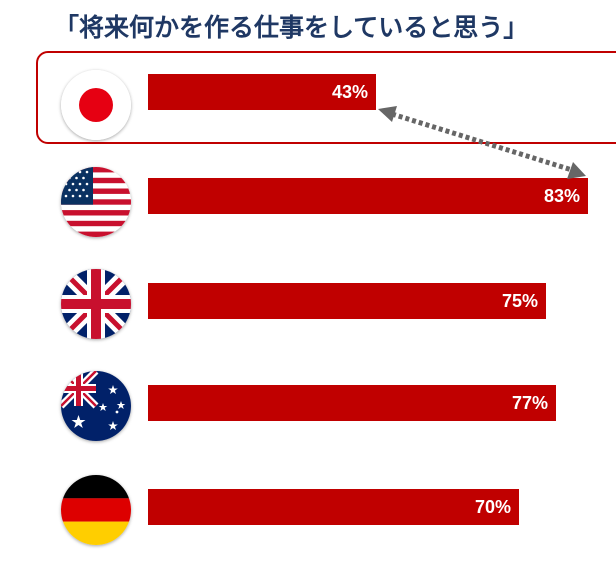 The image size is (616, 570). Describe the element at coordinates (529, 403) in the screenshot. I see `australia-value-label: 77%` at that location.